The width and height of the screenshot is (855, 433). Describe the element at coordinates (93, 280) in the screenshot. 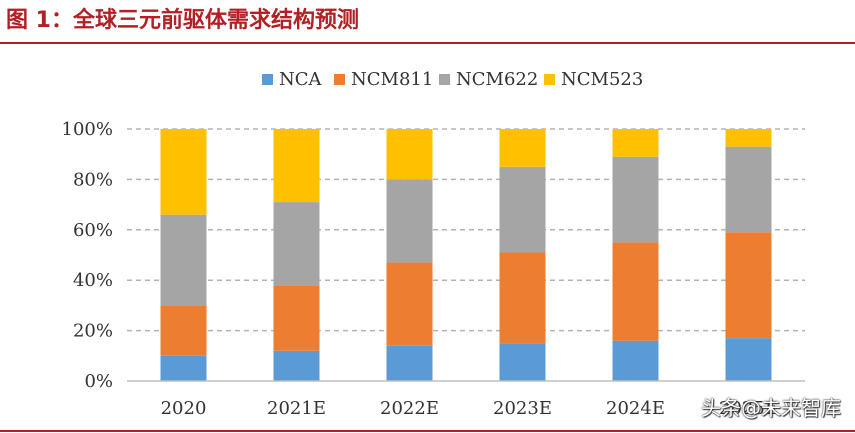

I see `y-tick-label: 40%` at that location.